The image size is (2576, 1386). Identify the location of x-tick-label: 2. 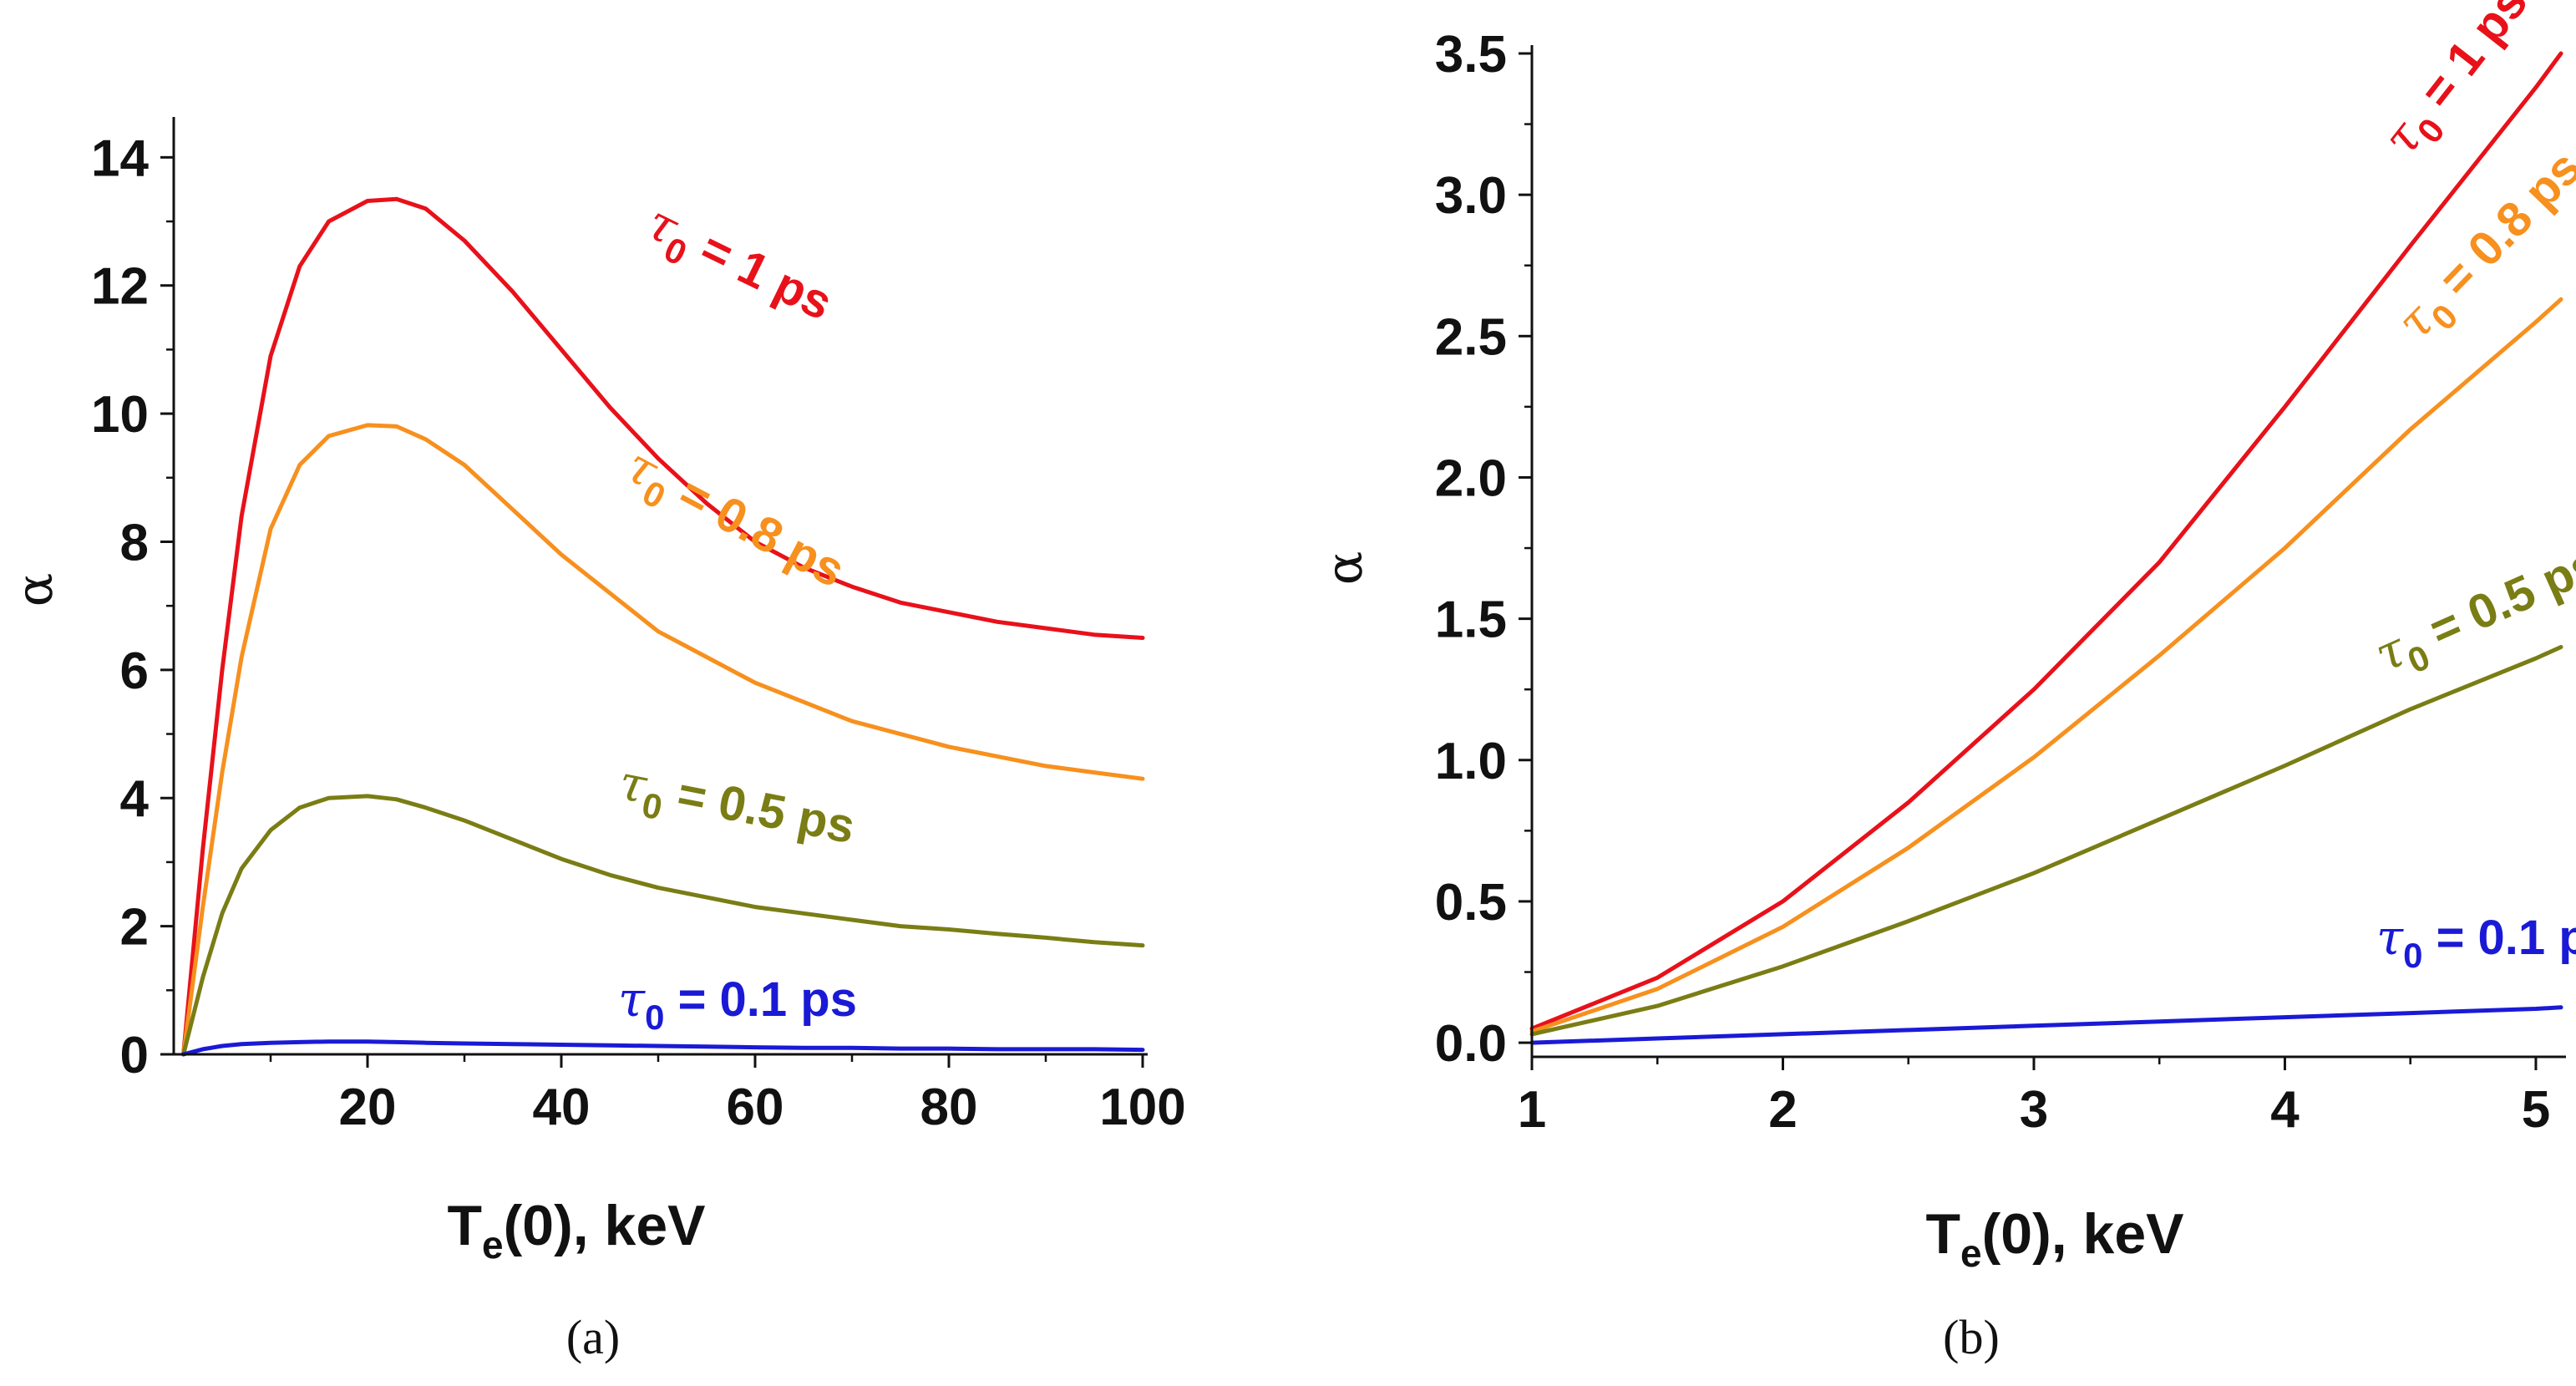
(1782, 1110).